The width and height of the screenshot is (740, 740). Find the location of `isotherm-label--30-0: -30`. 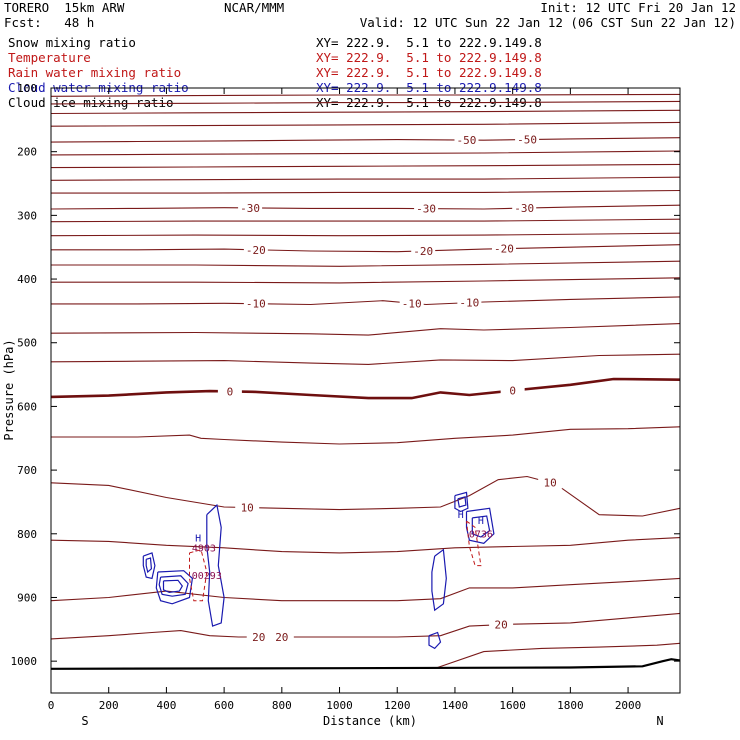

isotherm-label--30-0: -30 is located at coordinates (250, 208).